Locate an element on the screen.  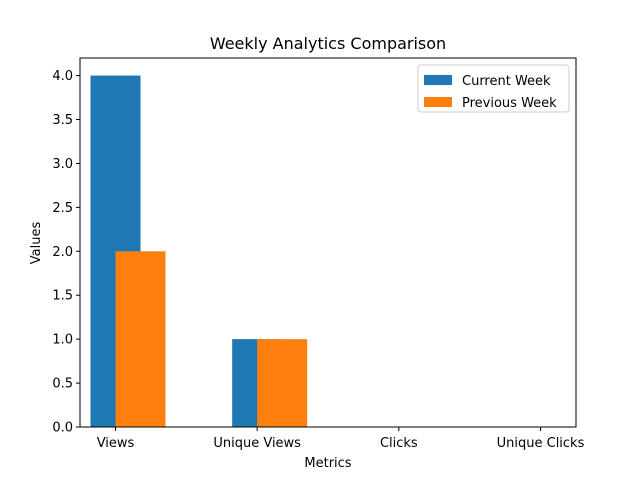
legend-swatch-previous is located at coordinates (438, 102).